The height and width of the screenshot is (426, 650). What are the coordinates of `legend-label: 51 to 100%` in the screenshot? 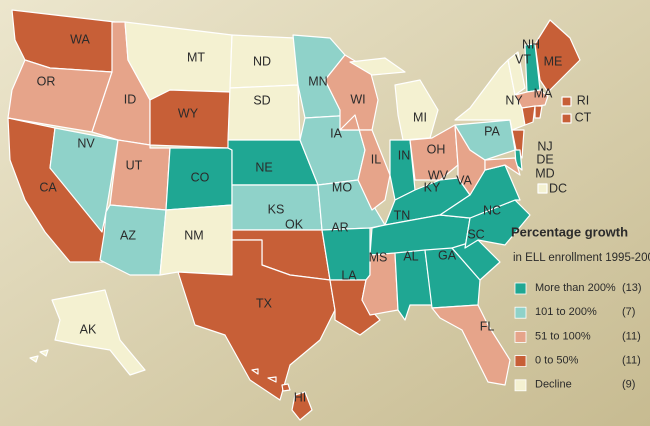 It's located at (563, 336).